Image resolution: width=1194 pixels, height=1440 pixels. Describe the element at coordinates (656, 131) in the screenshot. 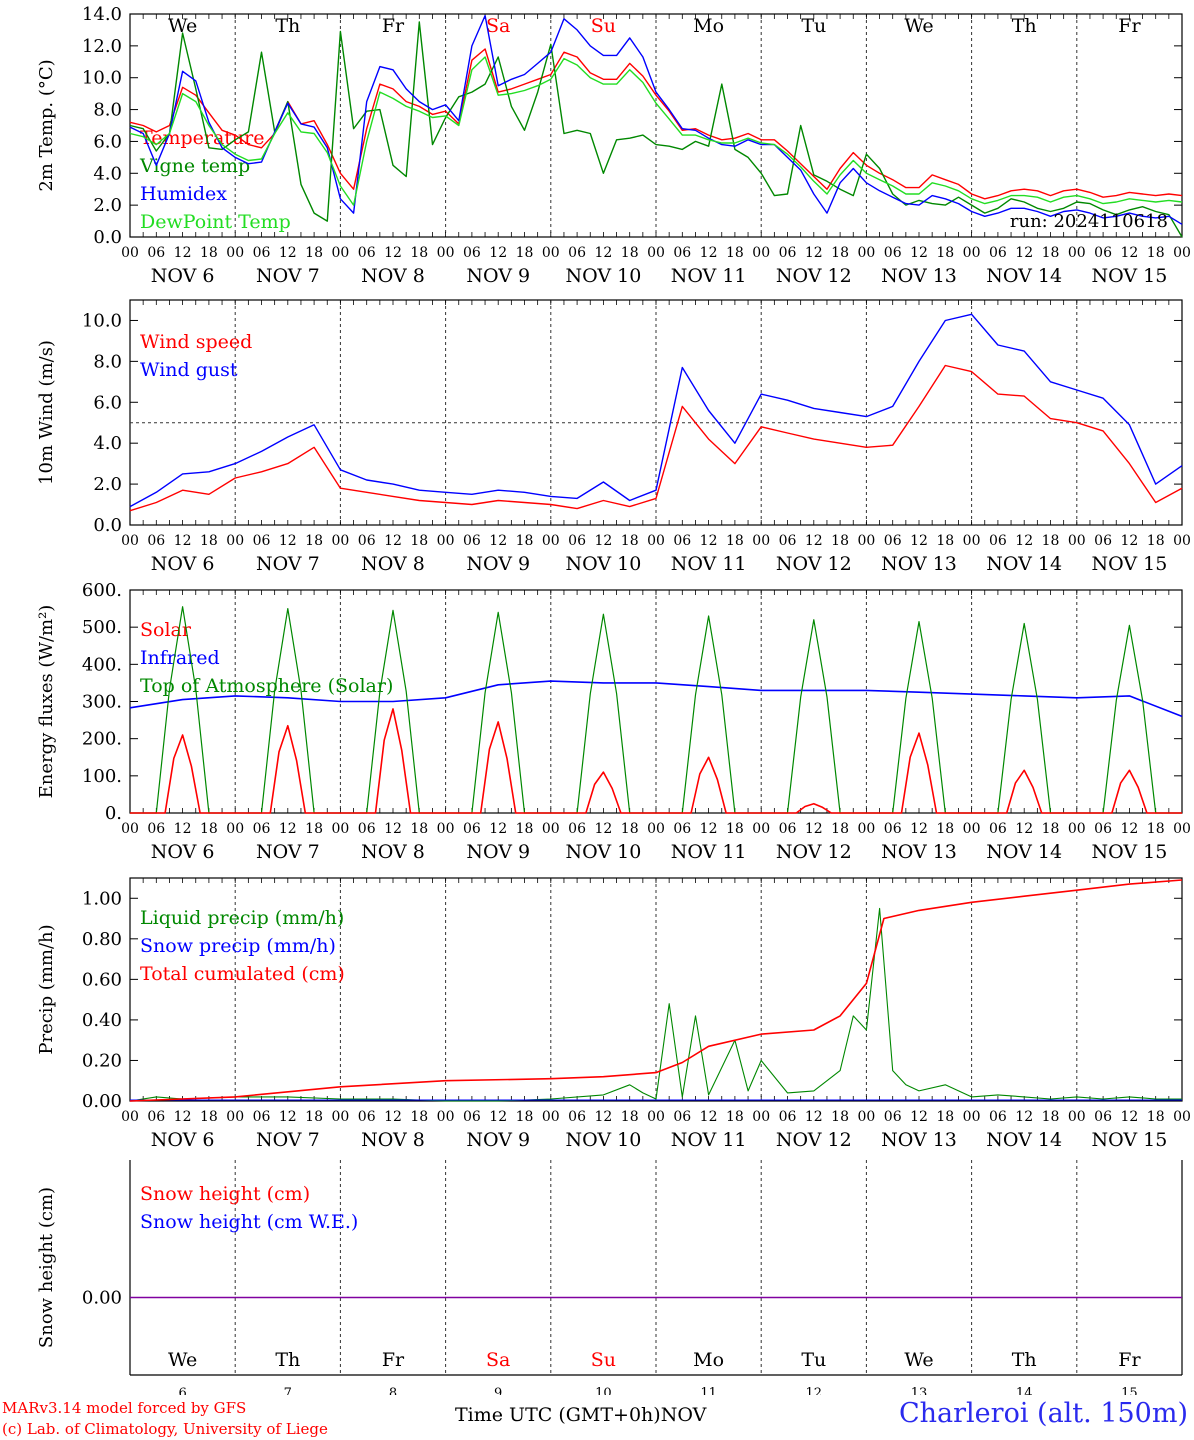

I see `series-line-dewpoint-temp` at that location.